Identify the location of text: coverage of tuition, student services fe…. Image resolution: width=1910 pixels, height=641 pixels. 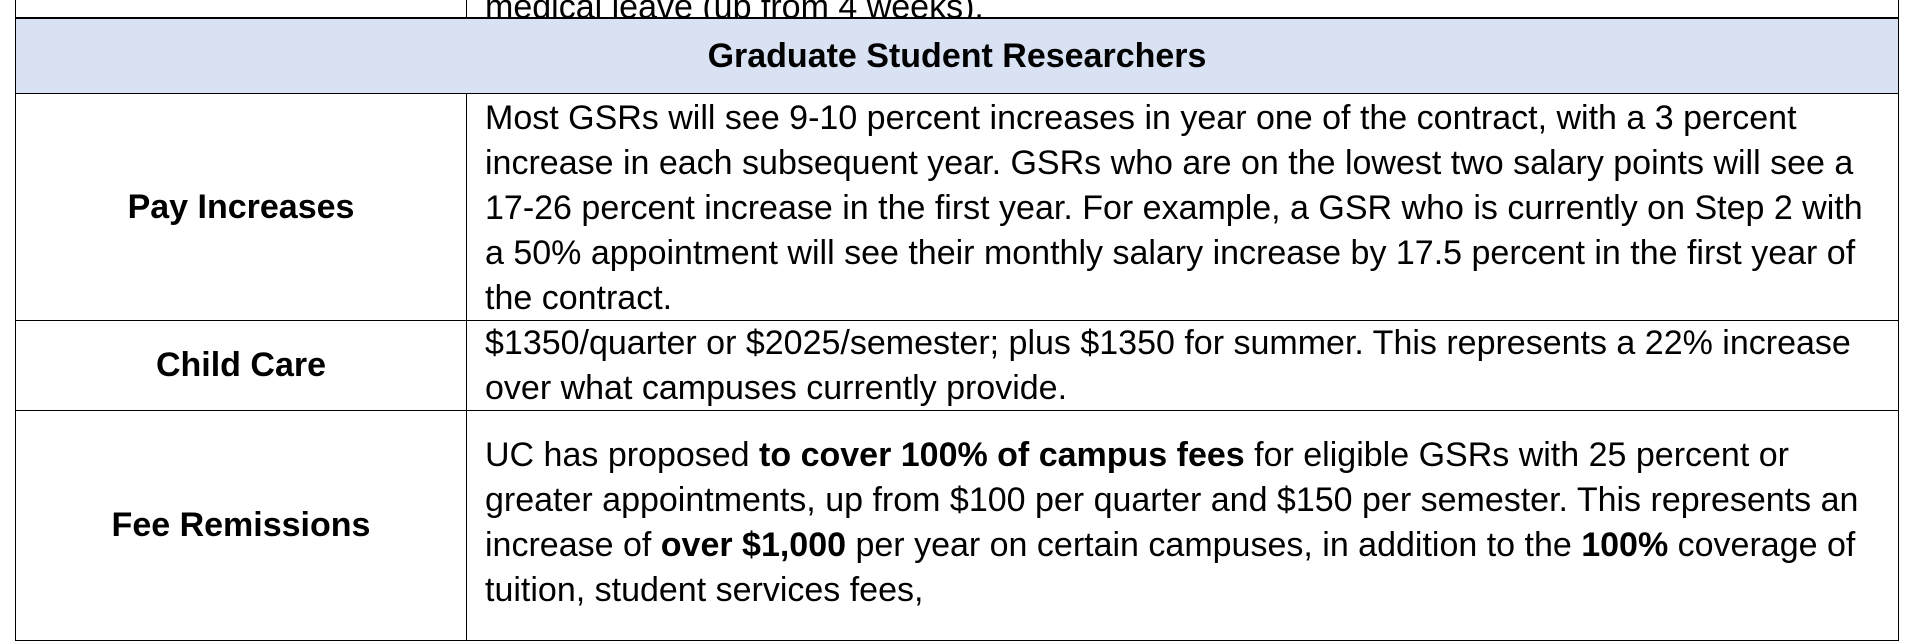
(1170, 567).